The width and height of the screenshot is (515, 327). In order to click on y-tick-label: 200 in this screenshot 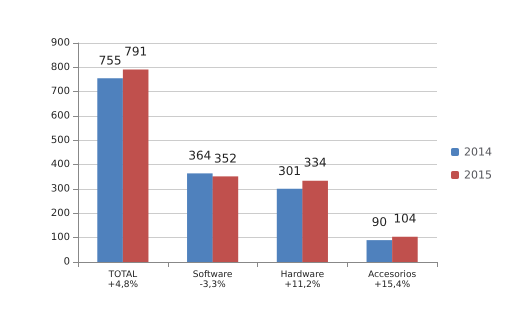, I will do `click(60, 213)`.